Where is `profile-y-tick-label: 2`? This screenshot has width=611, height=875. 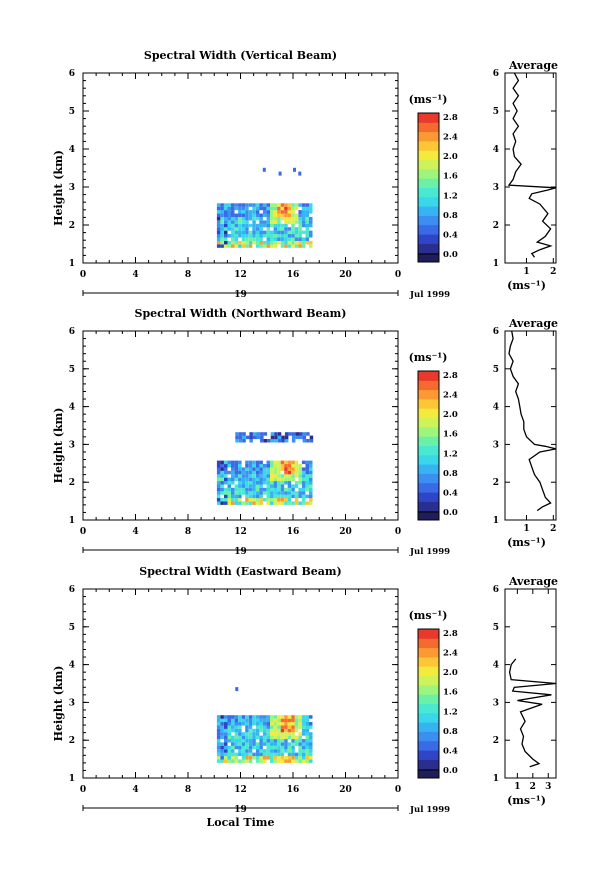
profile-y-tick-label: 2 is located at coordinates (496, 483).